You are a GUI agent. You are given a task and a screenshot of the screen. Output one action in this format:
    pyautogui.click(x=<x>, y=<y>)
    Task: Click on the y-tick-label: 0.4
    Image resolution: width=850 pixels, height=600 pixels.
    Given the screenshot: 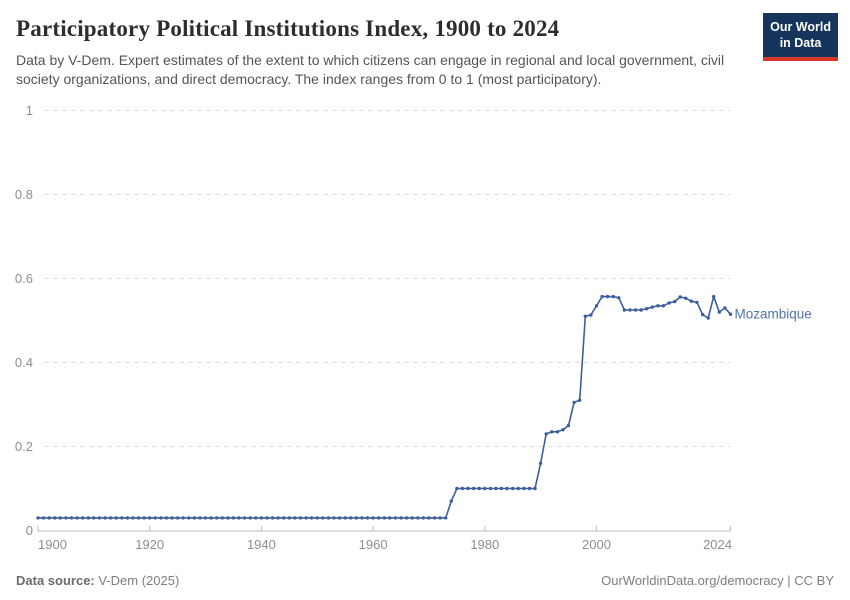 What is the action you would take?
    pyautogui.click(x=24, y=362)
    